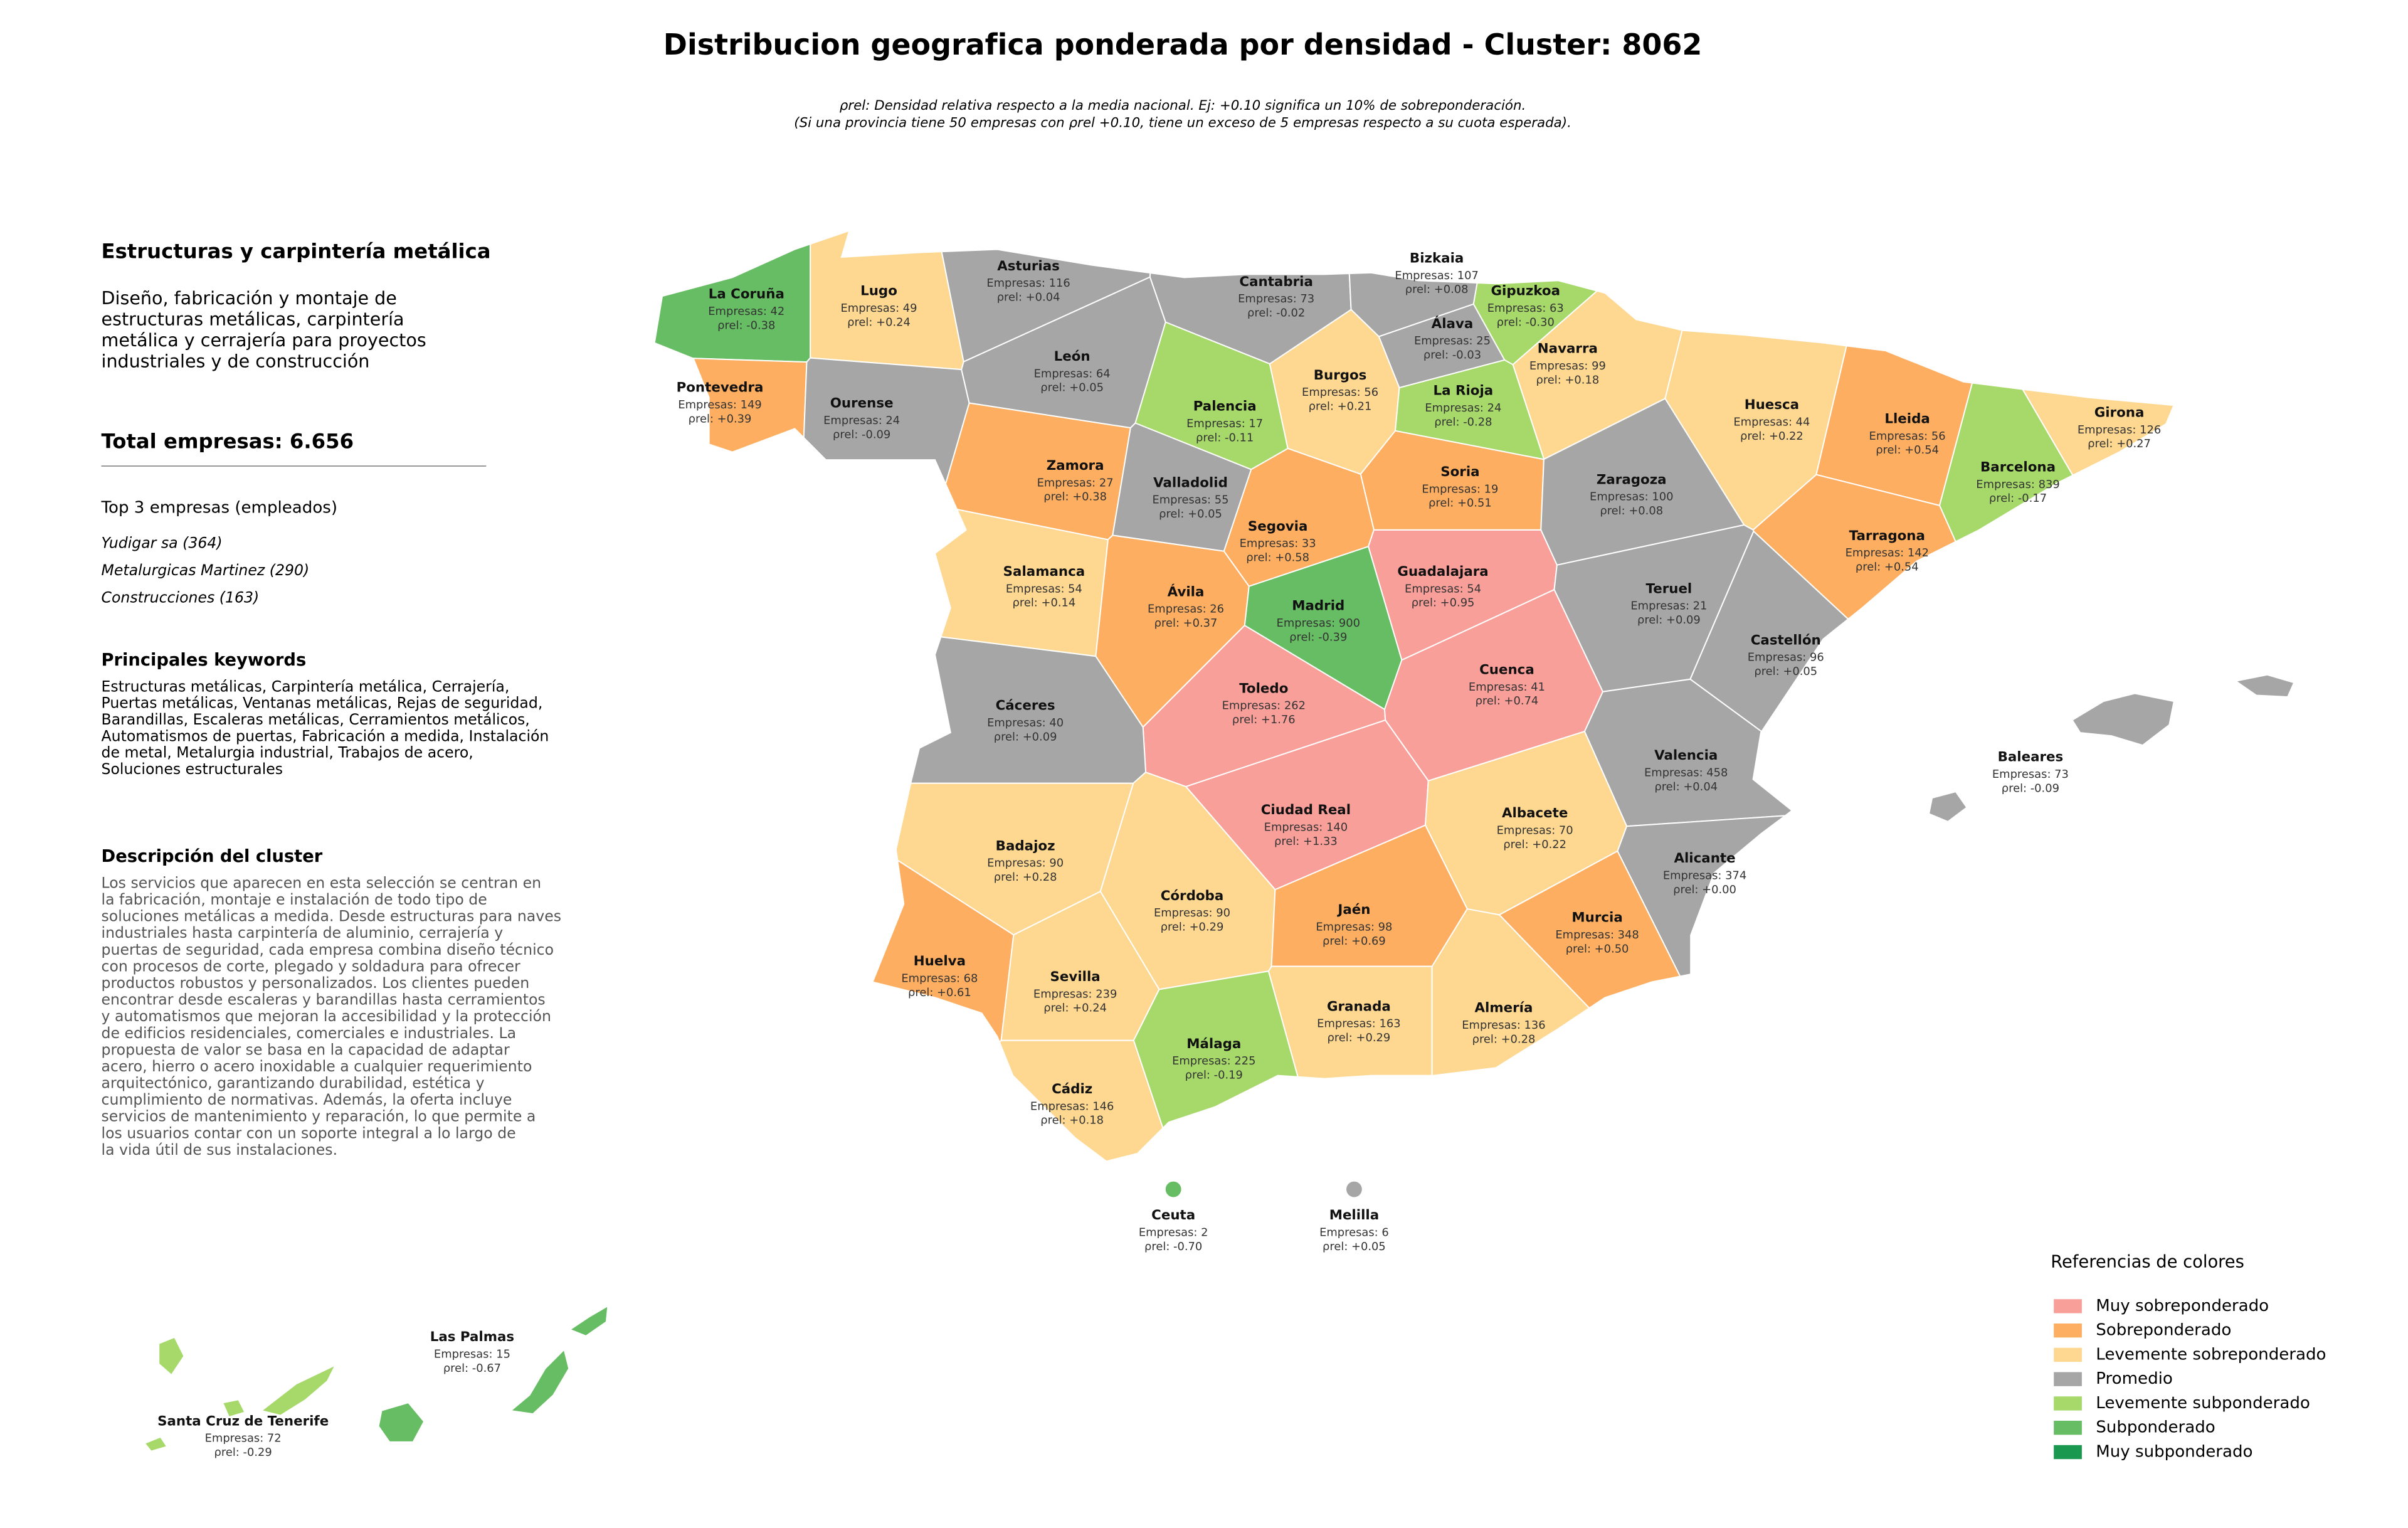 The image size is (2408, 1528). What do you see at coordinates (1072, 1106) in the screenshot?
I see `province-companies: Empresas: 146` at bounding box center [1072, 1106].